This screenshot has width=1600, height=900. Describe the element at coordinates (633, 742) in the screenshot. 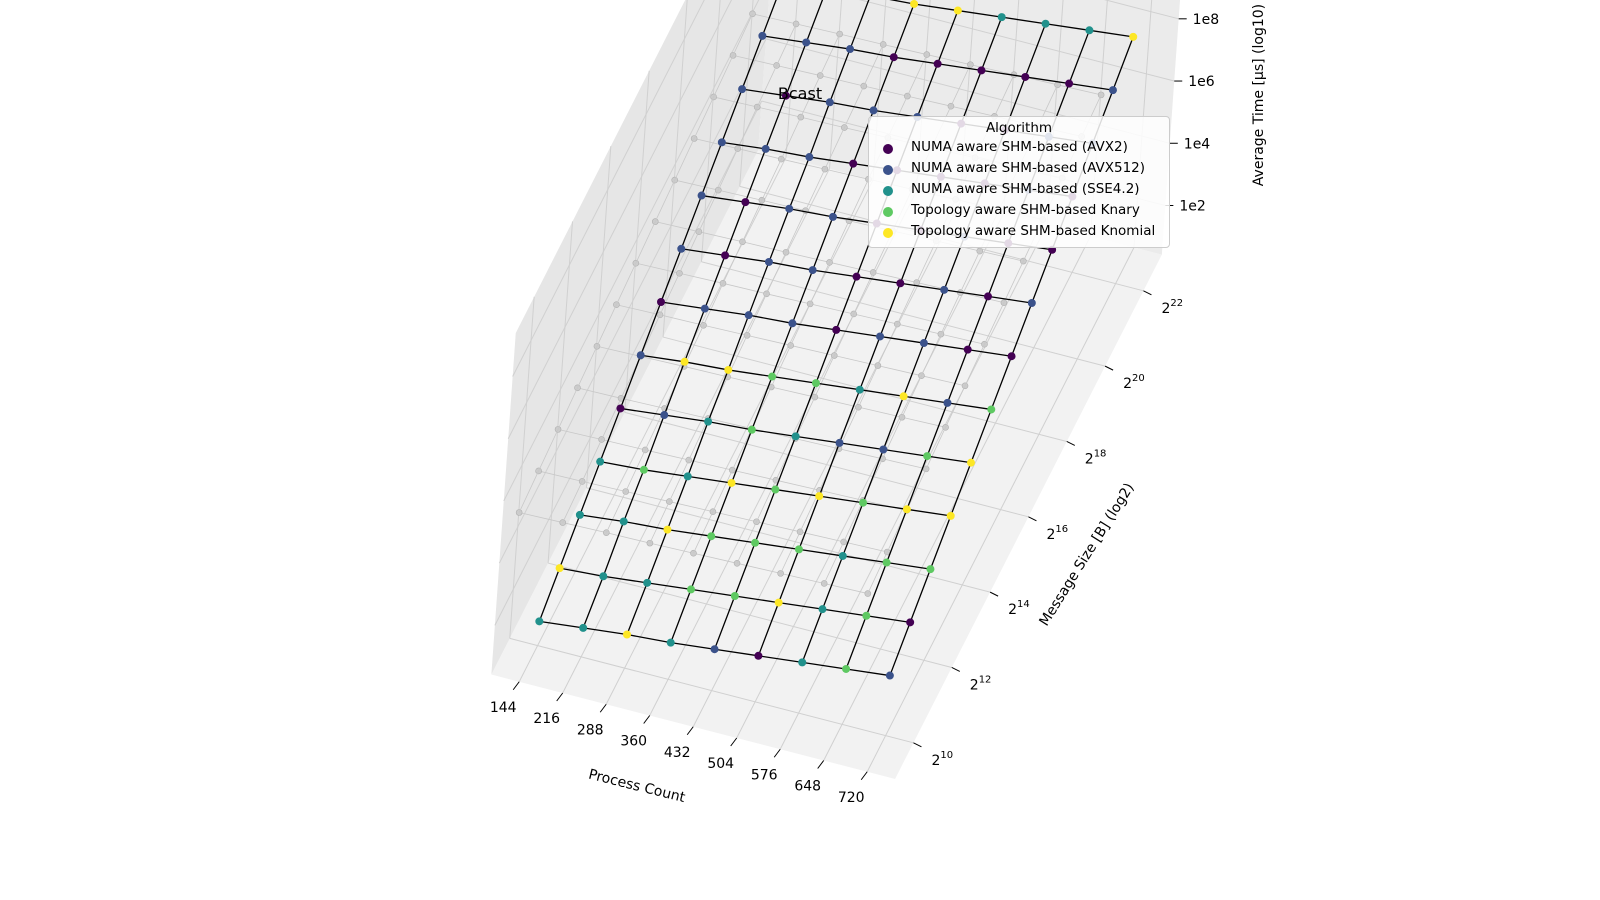

I see `x-tick-label: 360` at that location.